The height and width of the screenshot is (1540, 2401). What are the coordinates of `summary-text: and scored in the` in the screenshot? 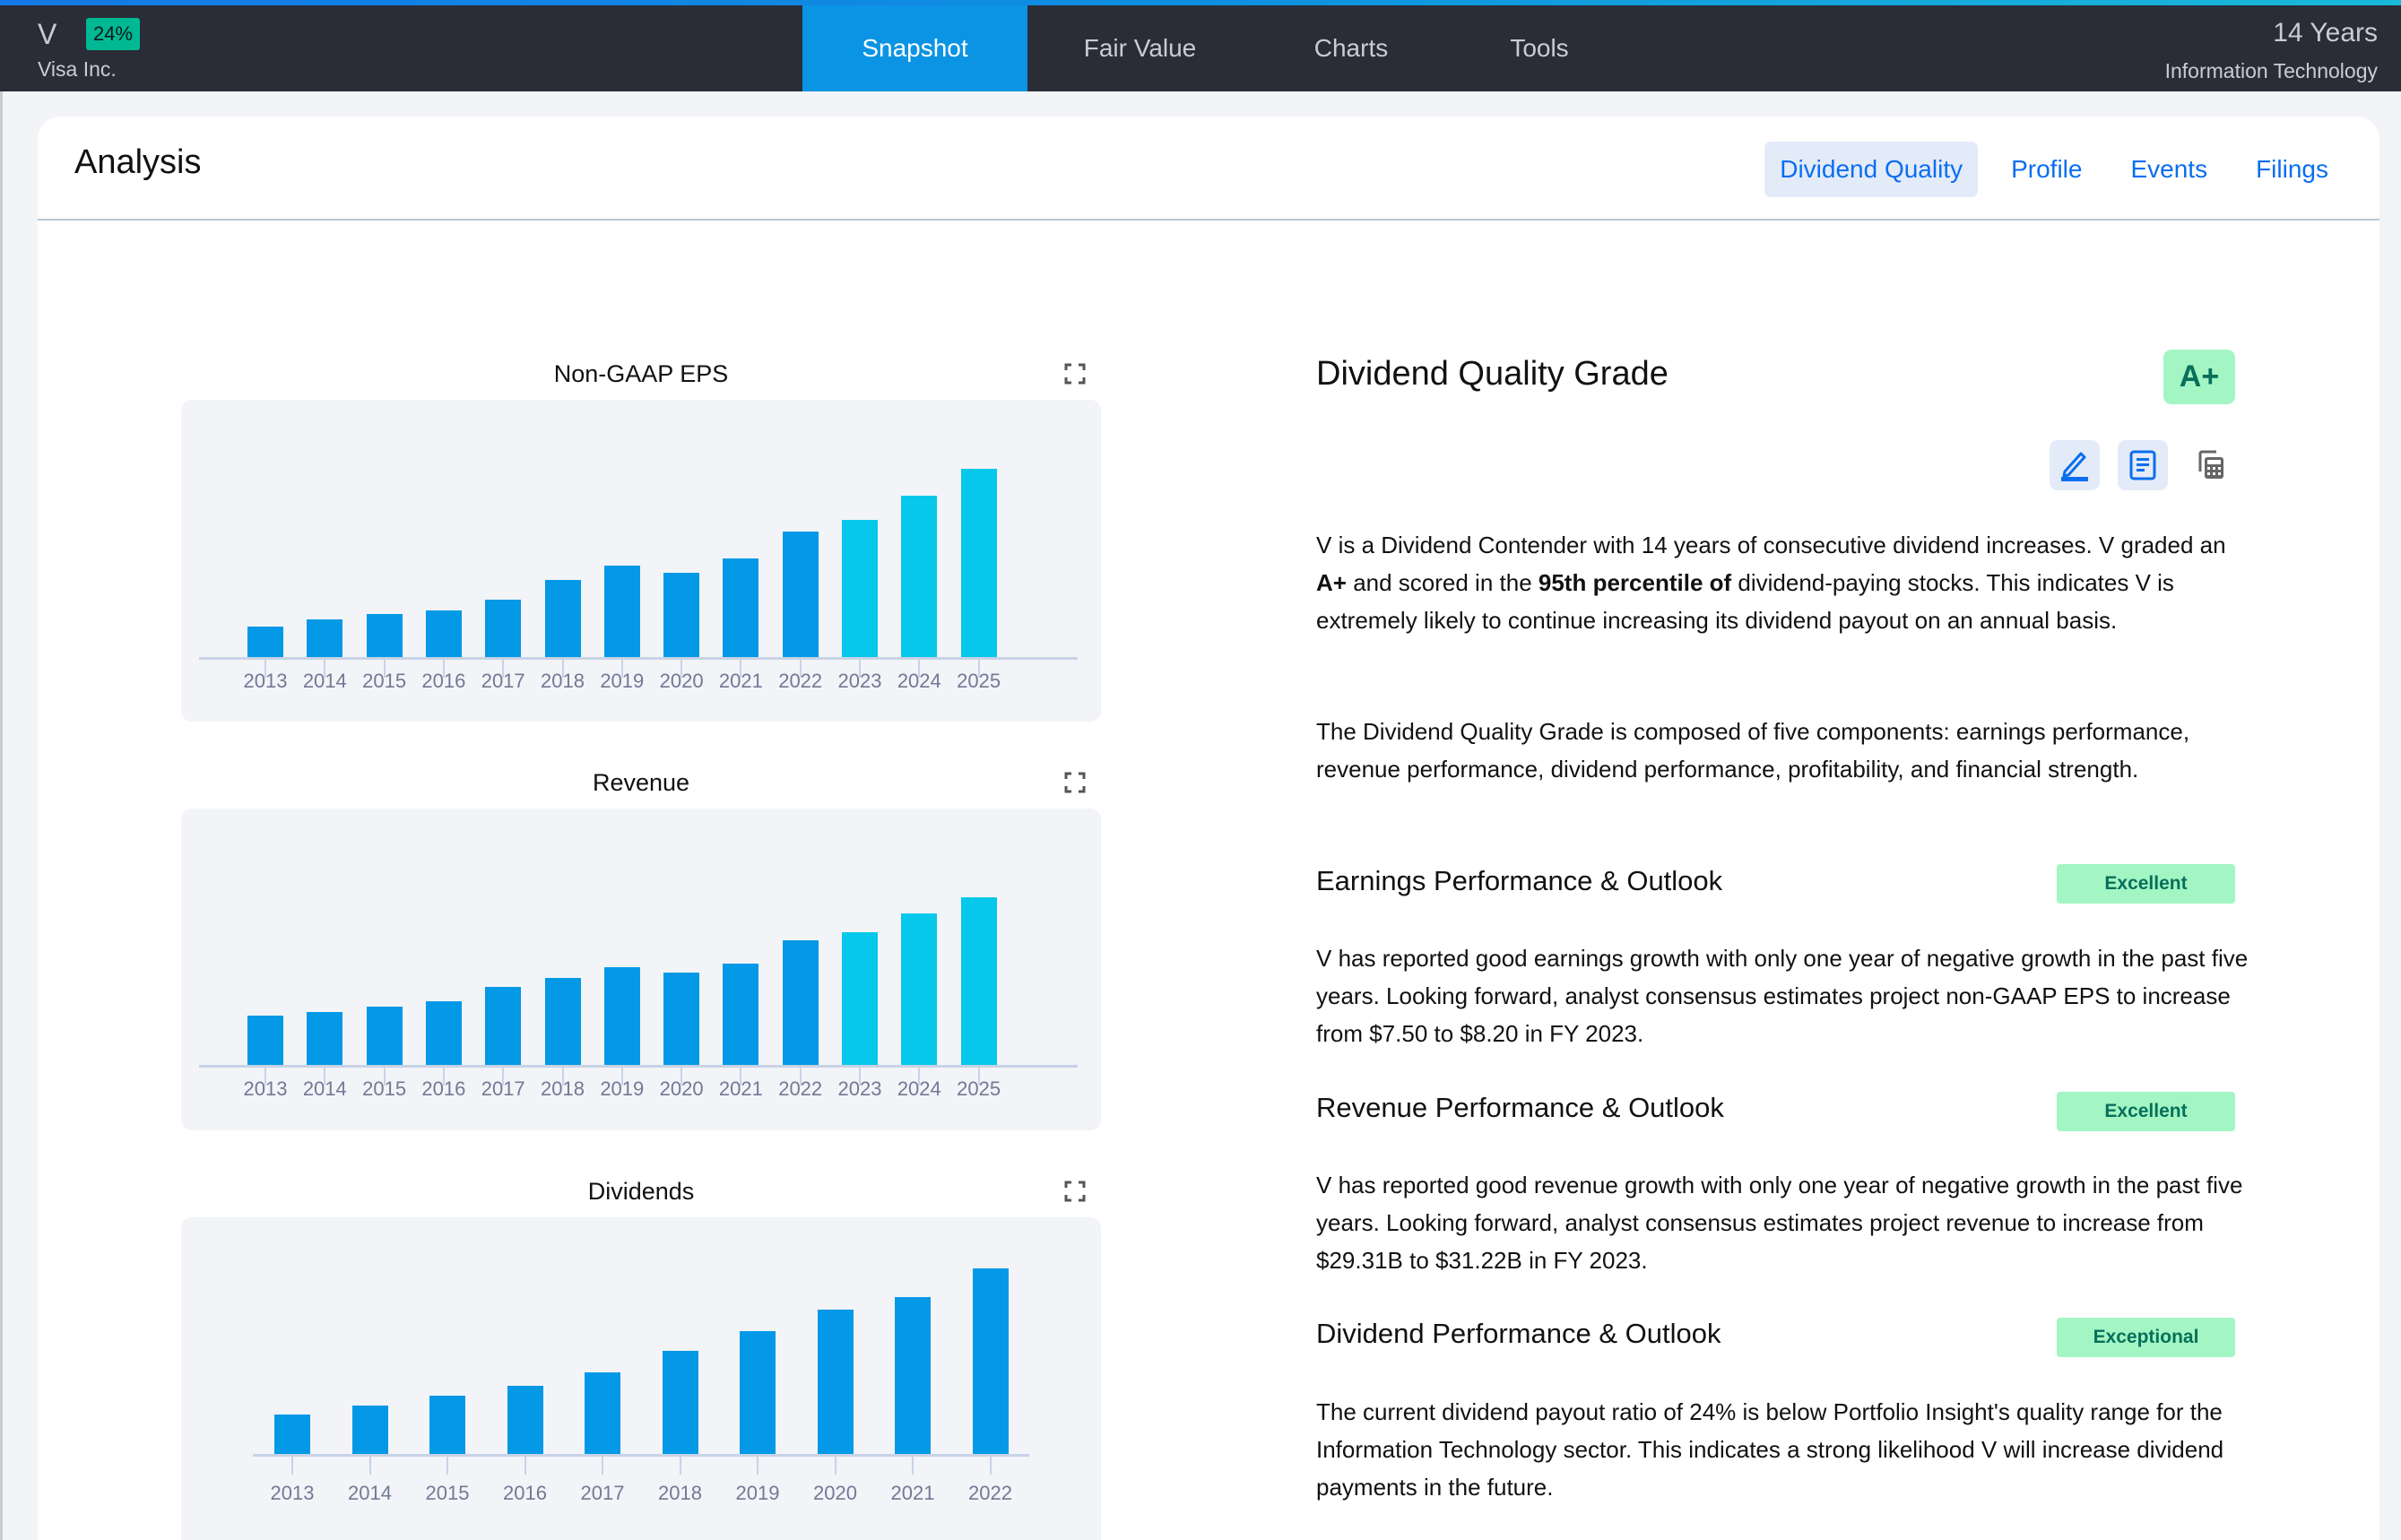 It's located at (1442, 583).